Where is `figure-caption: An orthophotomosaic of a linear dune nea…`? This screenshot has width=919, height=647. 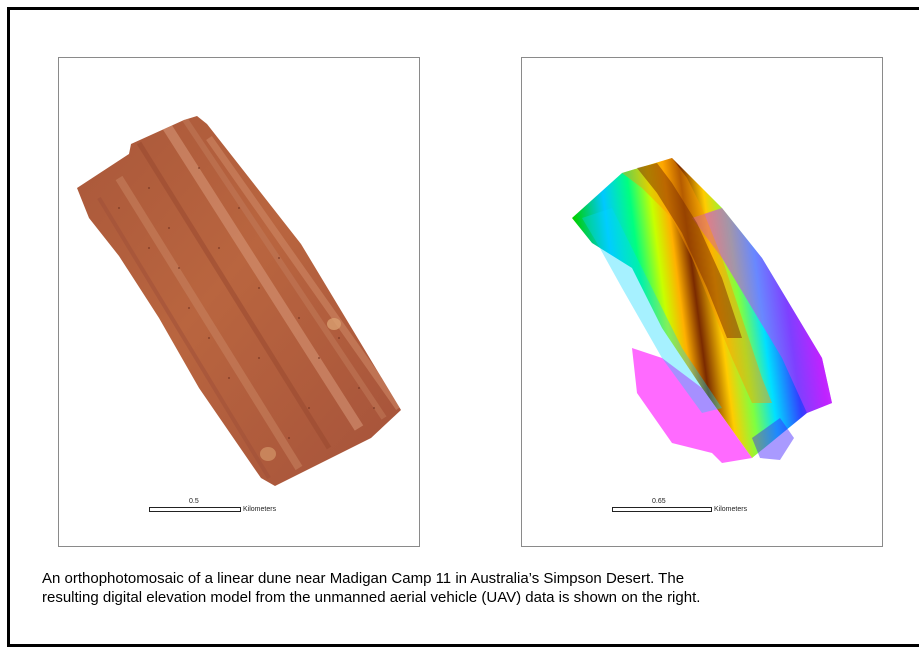 figure-caption: An orthophotomosaic of a linear dune nea… is located at coordinates (472, 588).